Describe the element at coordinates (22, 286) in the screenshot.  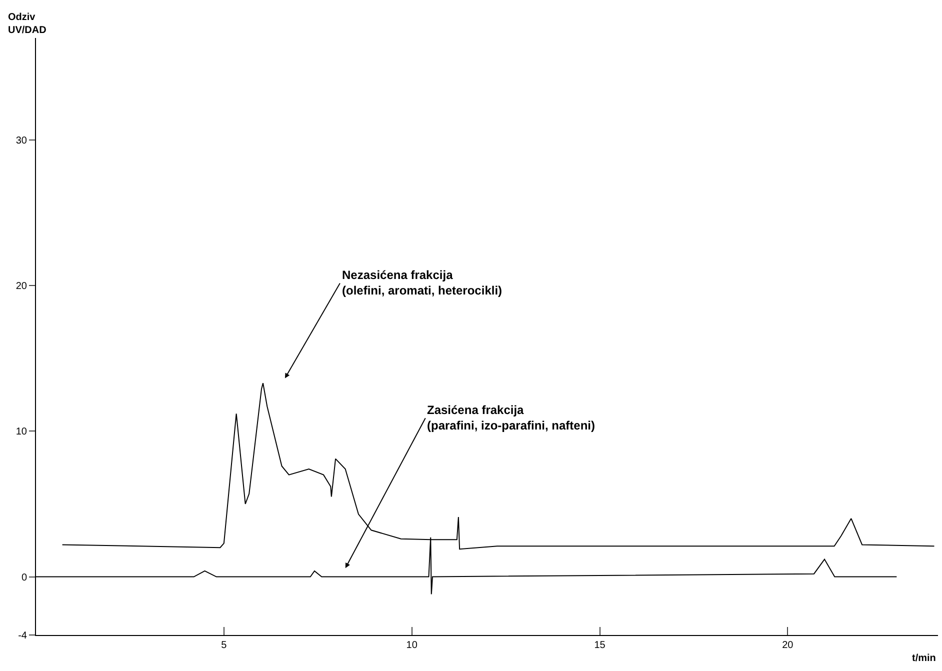
I see `y-tick-label: 20` at that location.